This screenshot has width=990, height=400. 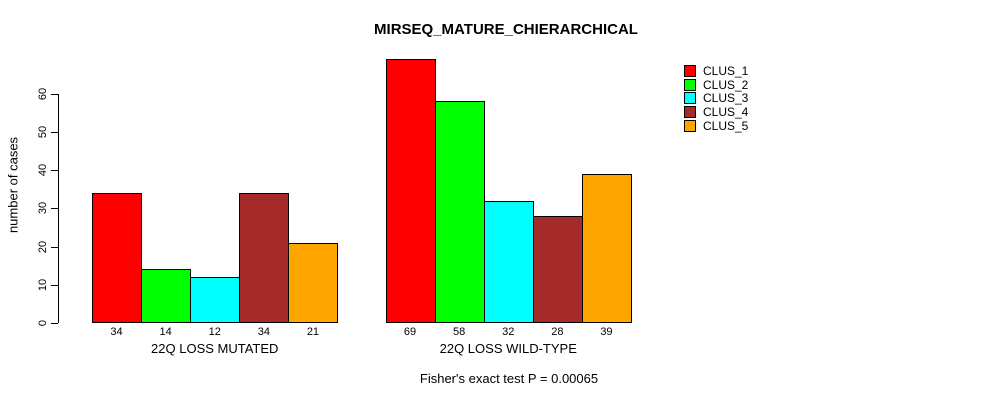 What do you see at coordinates (214, 332) in the screenshot?
I see `bar-value-label: 12` at bounding box center [214, 332].